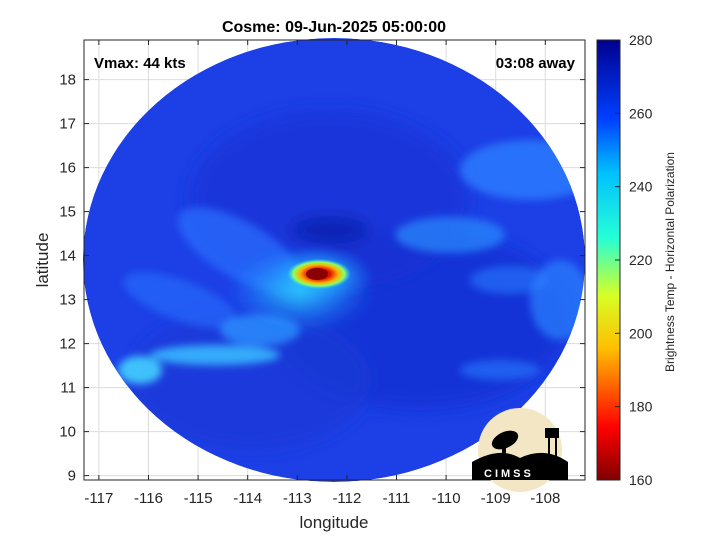  I want to click on y-tick-label: 16, so click(67, 168).